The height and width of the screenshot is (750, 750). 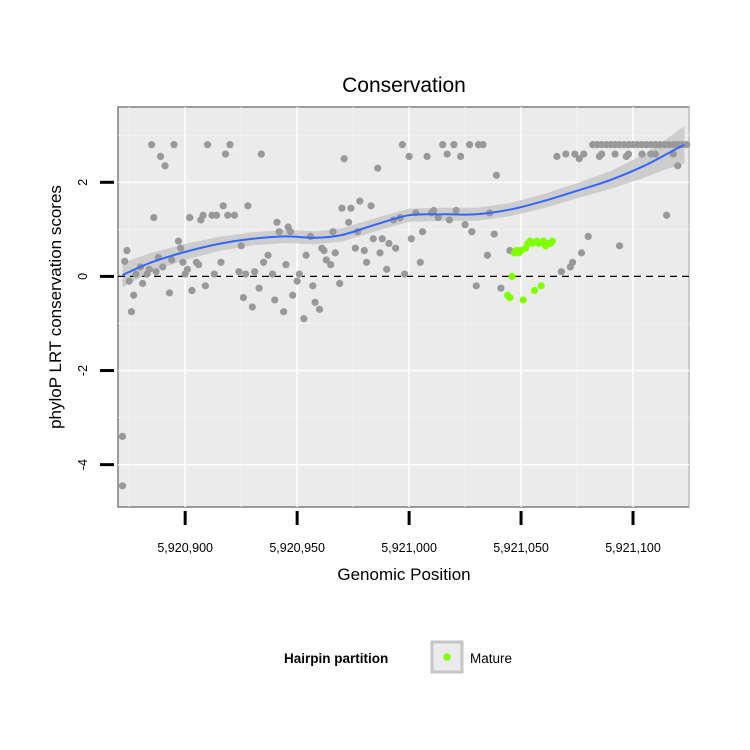 What do you see at coordinates (83, 276) in the screenshot?
I see `y-tick-label: 0` at bounding box center [83, 276].